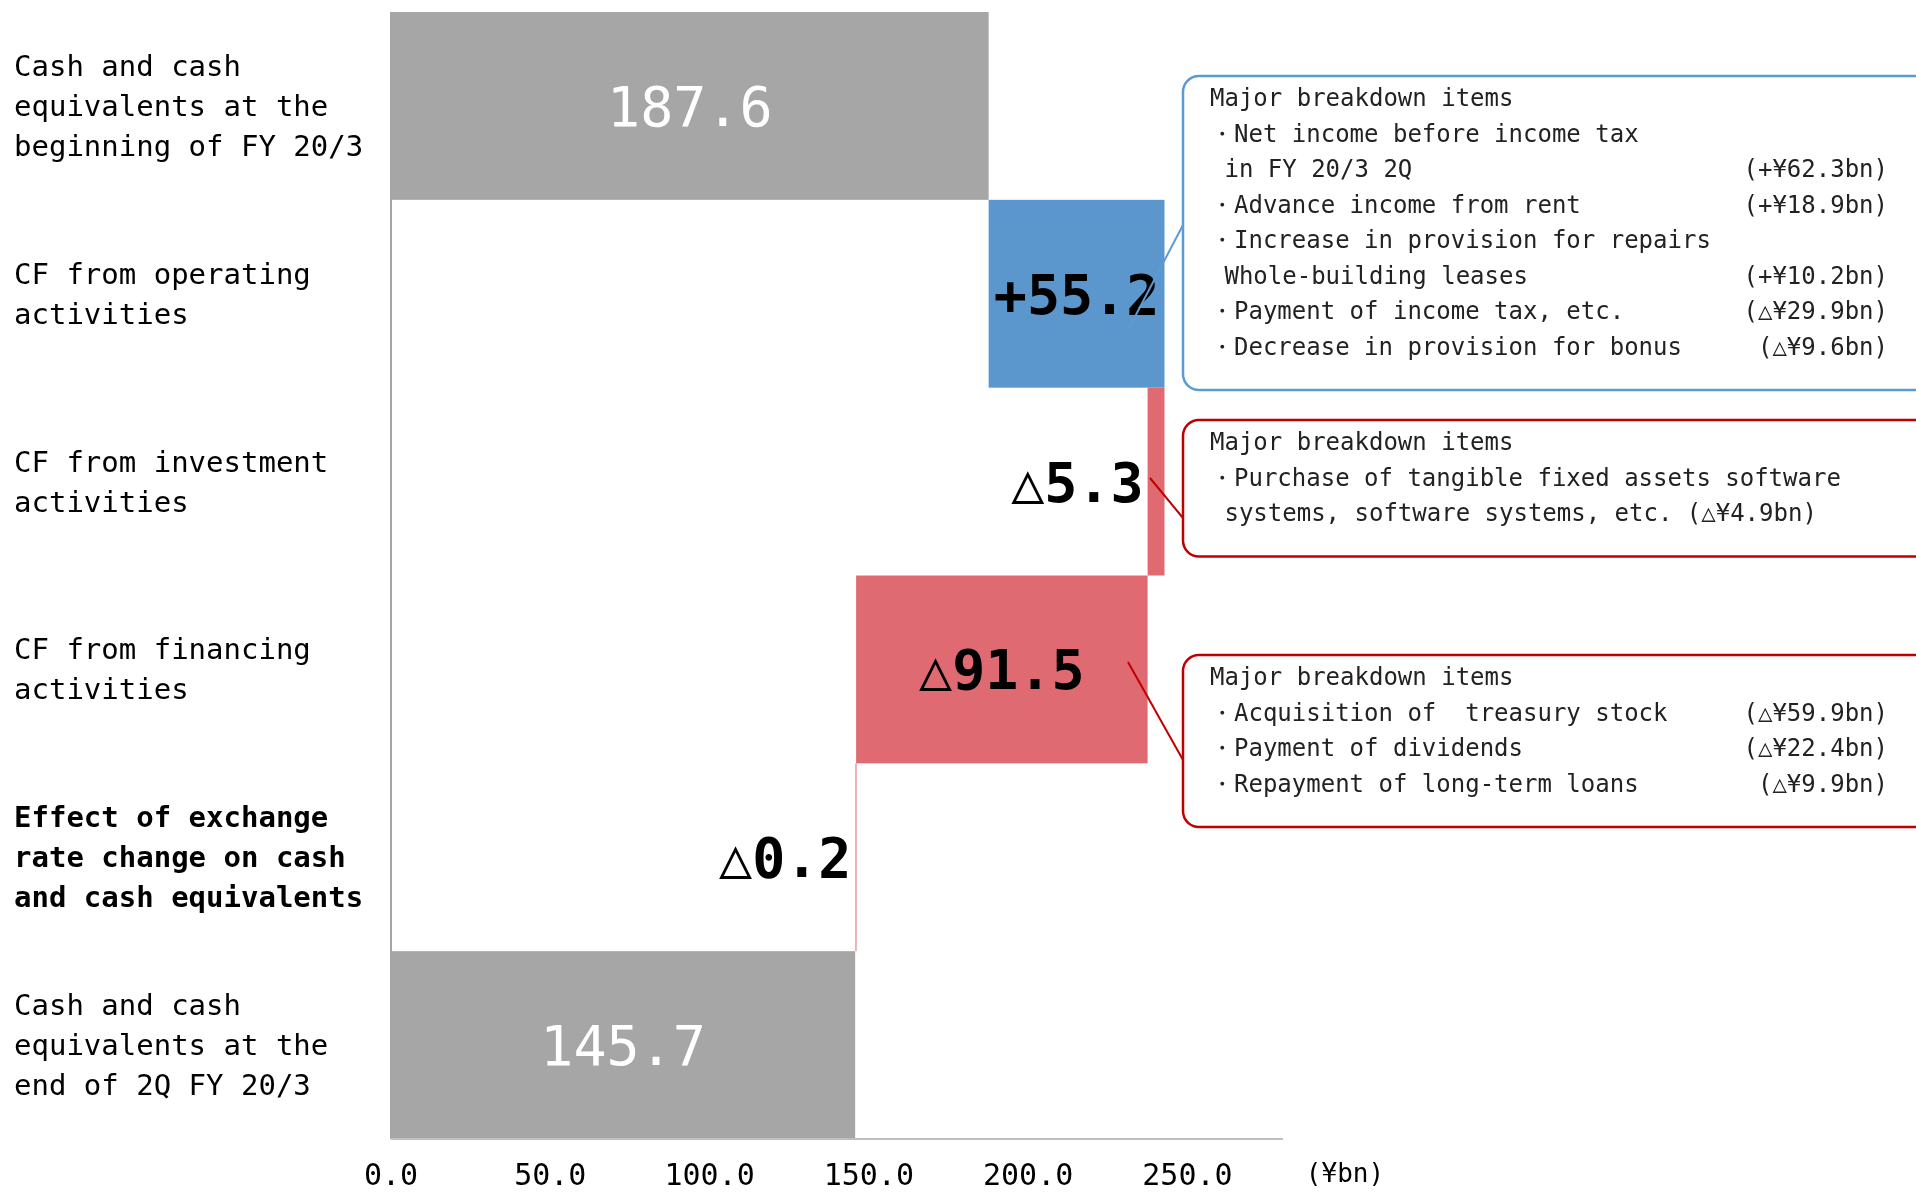 Image resolution: width=1916 pixels, height=1195 pixels. Describe the element at coordinates (171, 1045) in the screenshot. I see `y-tick-label: Cash and cash equivalents at the end of 2Q FY 20/3` at that location.